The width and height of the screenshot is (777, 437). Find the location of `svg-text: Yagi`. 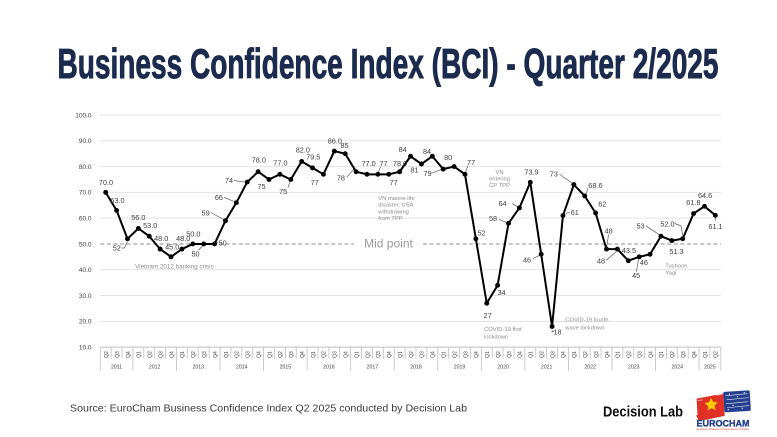

svg-text: Yagi is located at coordinates (670, 273).